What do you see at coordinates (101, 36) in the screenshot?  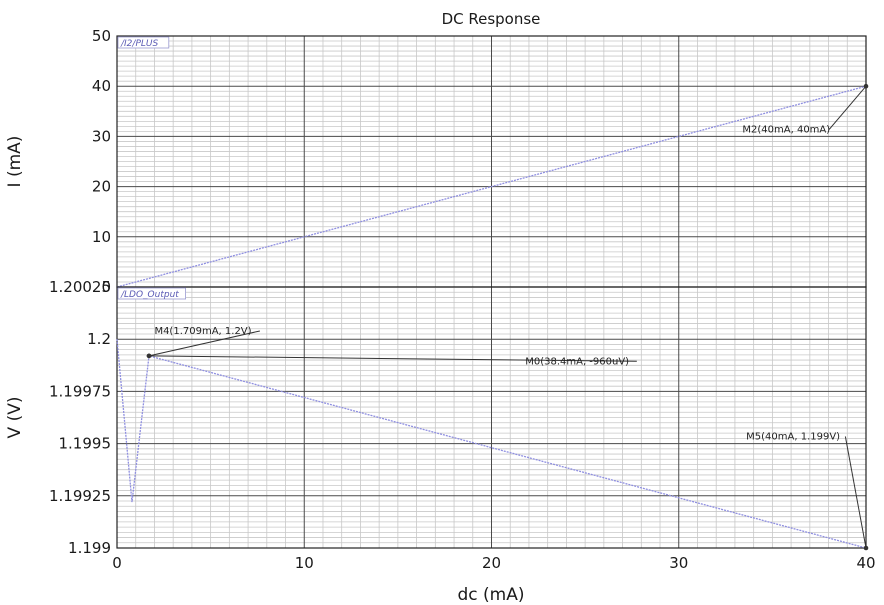 I see `y-tick-label: 50` at bounding box center [101, 36].